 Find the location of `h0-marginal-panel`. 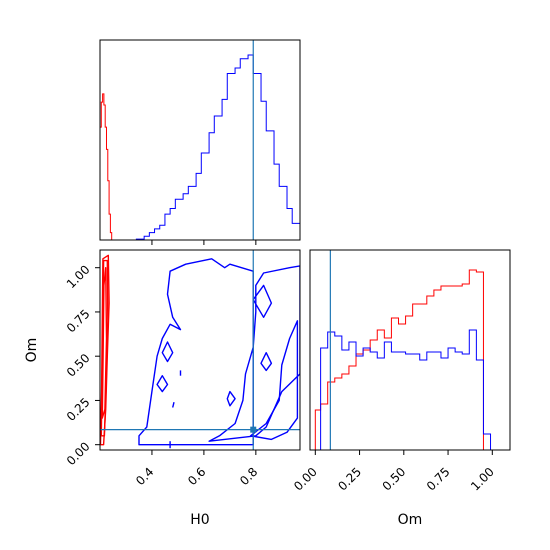

h0-marginal-panel is located at coordinates (200, 142).